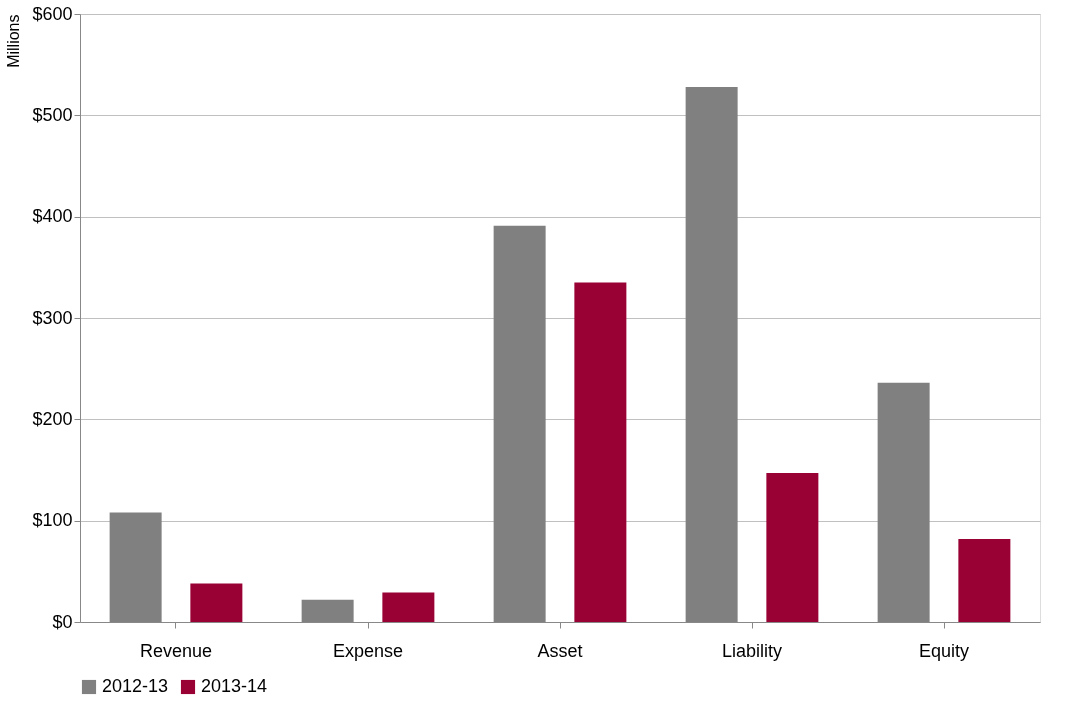 The height and width of the screenshot is (713, 1073). What do you see at coordinates (752, 650) in the screenshot?
I see `x-tick-label: Liability` at bounding box center [752, 650].